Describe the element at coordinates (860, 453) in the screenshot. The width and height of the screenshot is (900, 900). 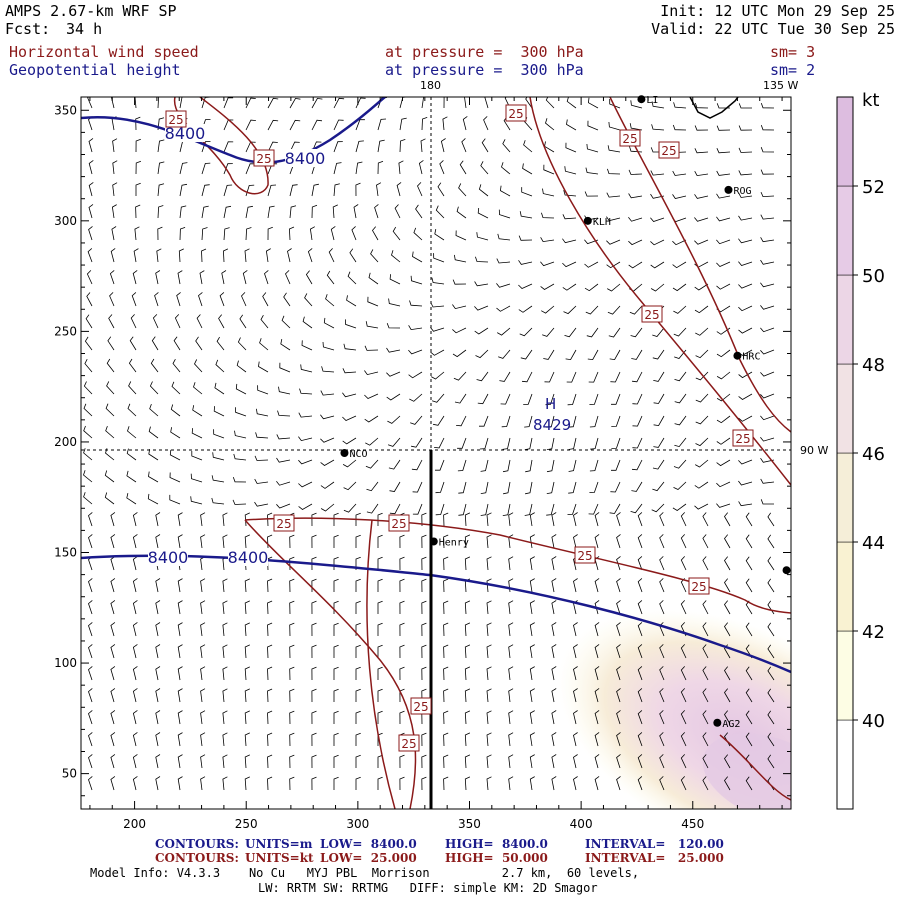
I see `colorbar: 40 42 44 46 48 50 52` at that location.